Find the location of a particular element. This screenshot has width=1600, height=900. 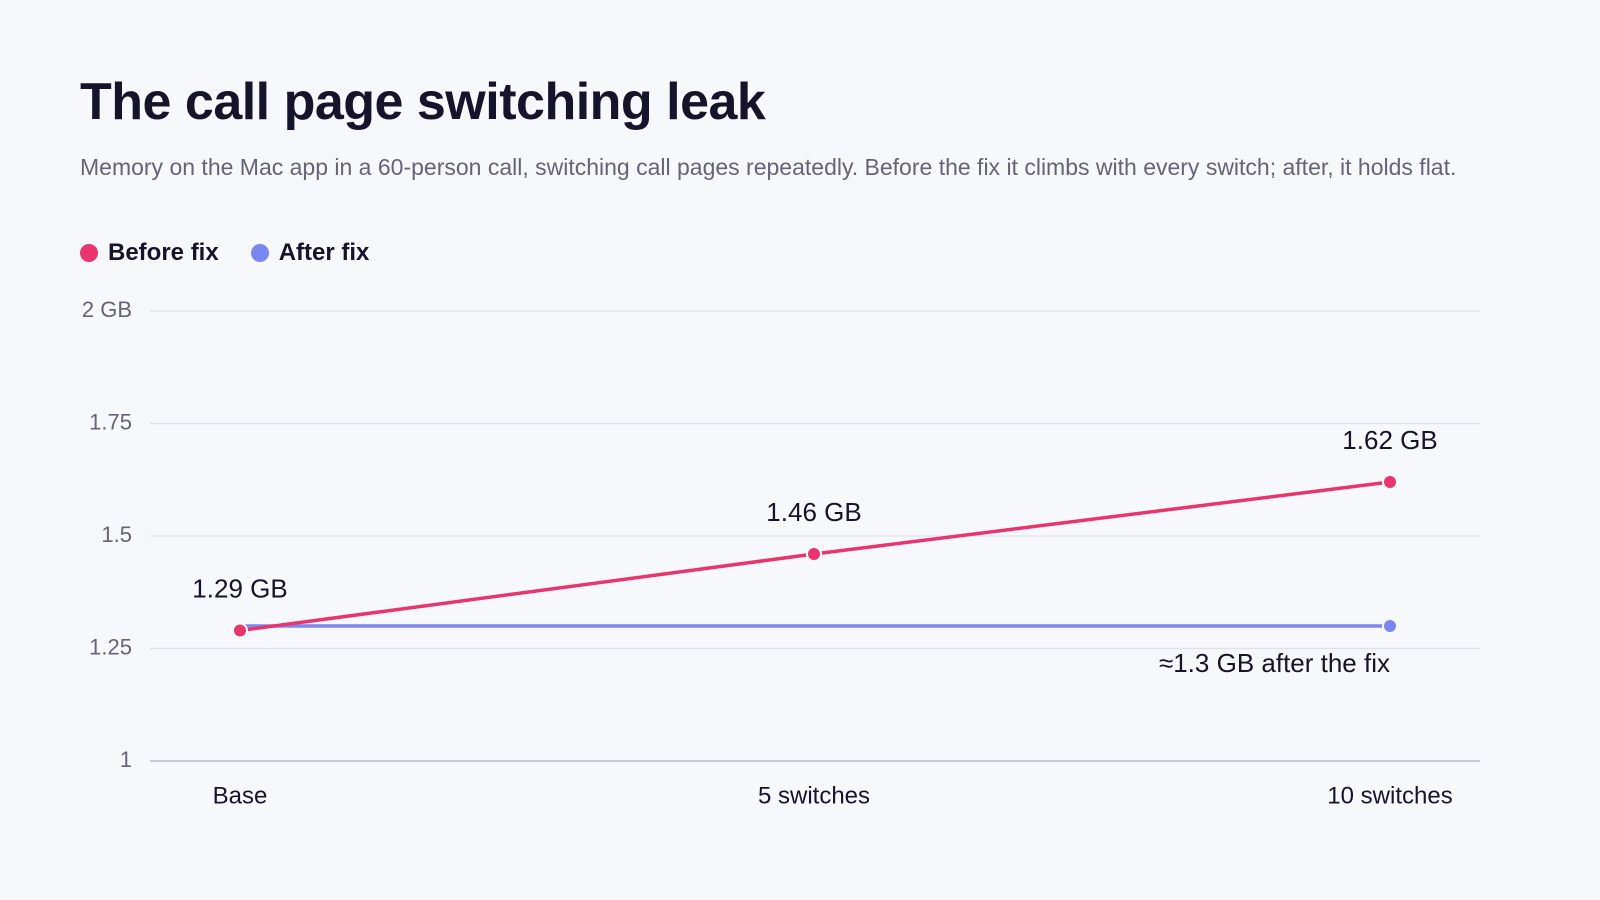

y-tick-label: 1.5 is located at coordinates (116, 534).